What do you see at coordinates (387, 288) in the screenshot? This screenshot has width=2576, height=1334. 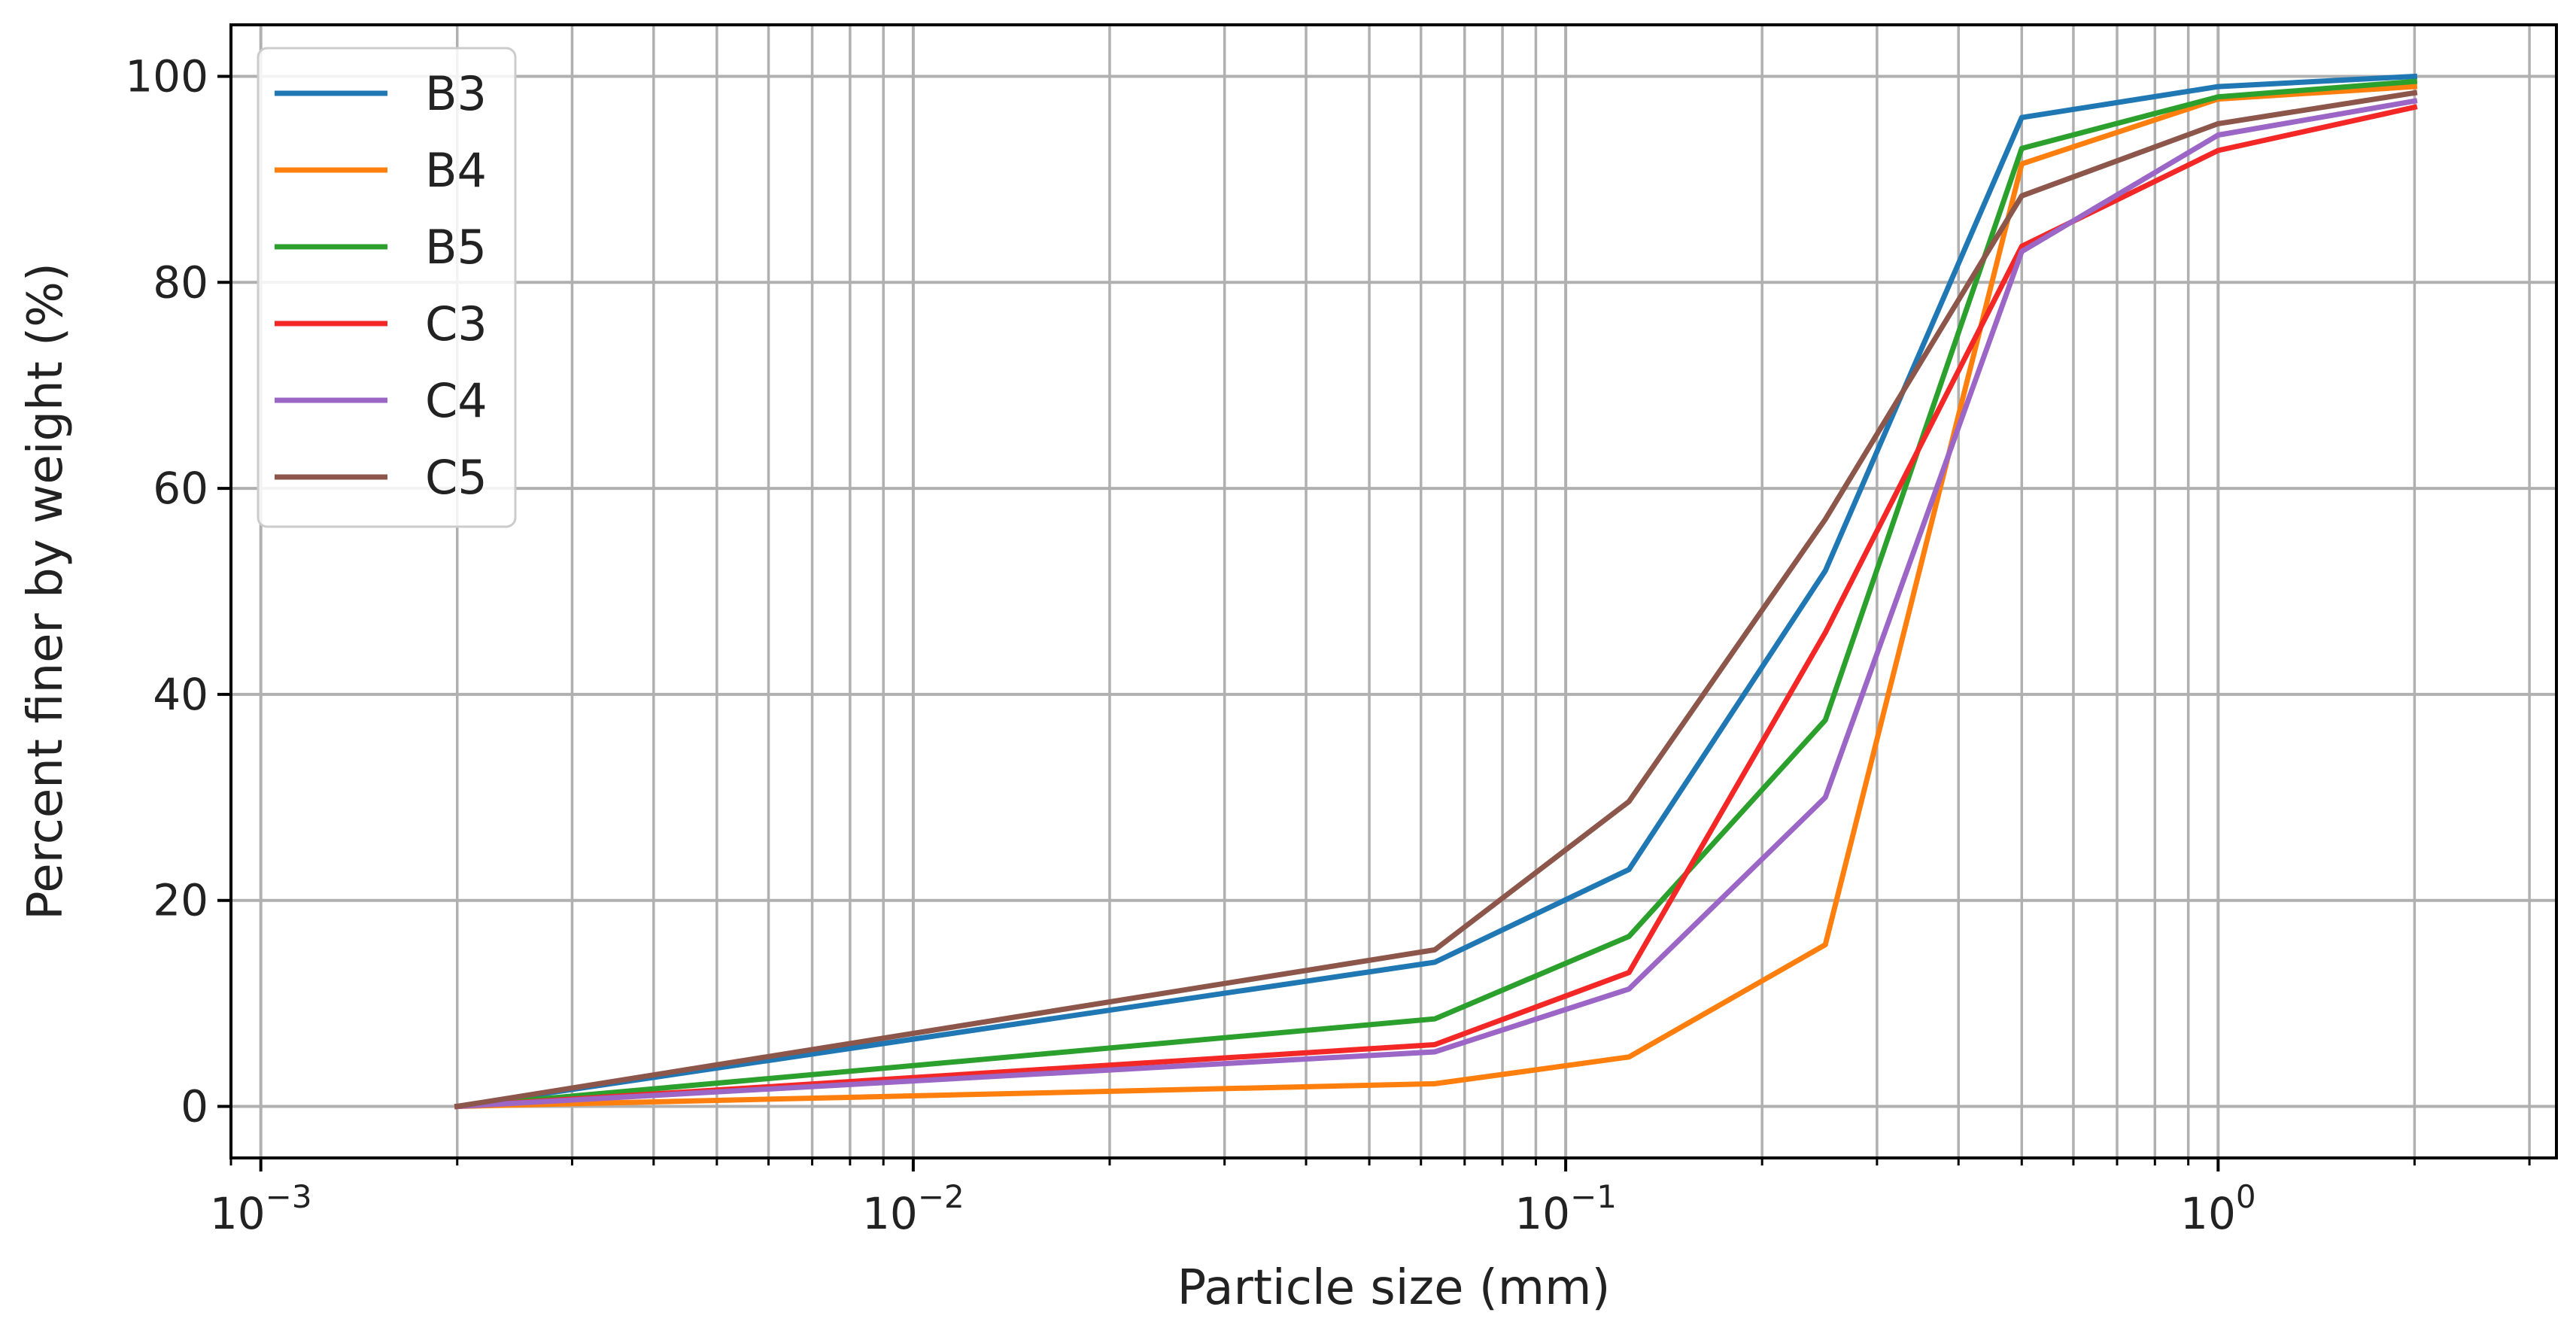 I see `legend: B3 B4 B5 C3 C4 C5` at bounding box center [387, 288].